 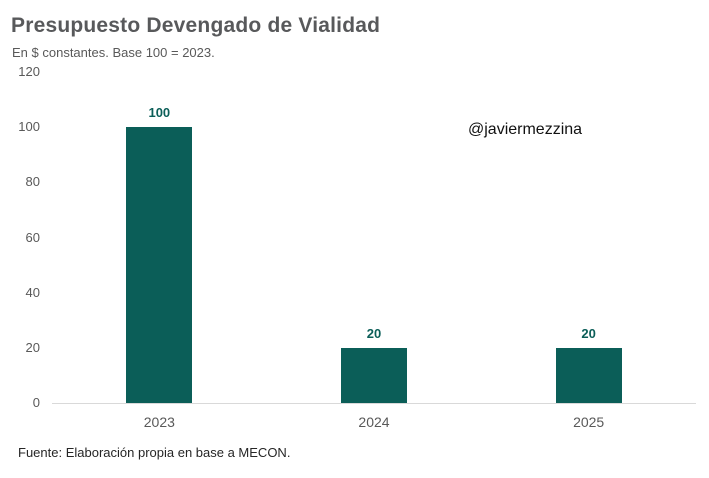 What do you see at coordinates (588, 375) in the screenshot?
I see `bar-2025` at bounding box center [588, 375].